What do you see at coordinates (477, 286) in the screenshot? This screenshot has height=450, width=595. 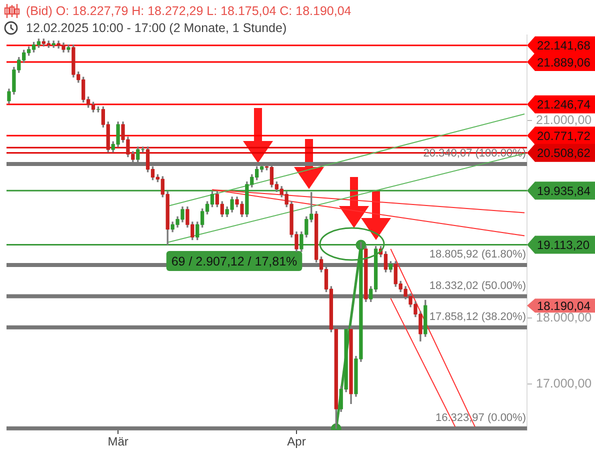 I see `ref-line-label: 18.332,02 (50.00%)` at bounding box center [477, 286].